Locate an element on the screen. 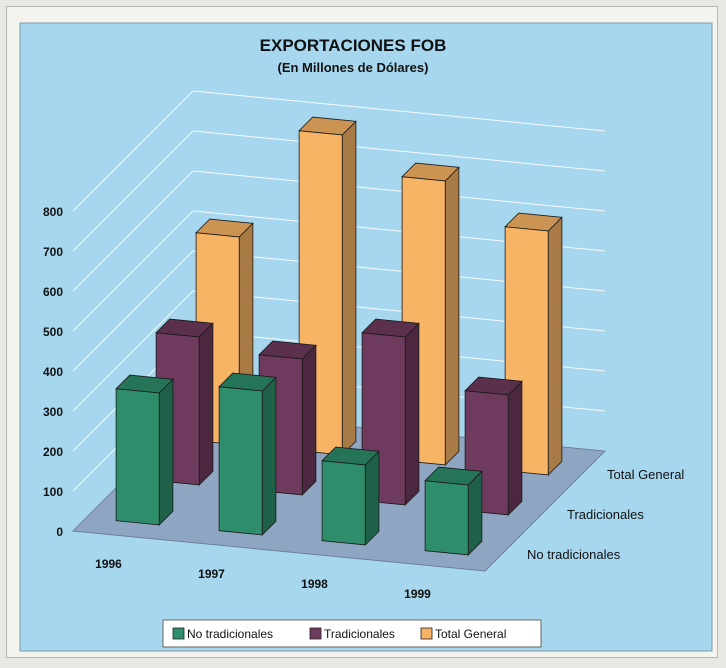  bar-no-tradicionales-1999 is located at coordinates (453, 511).